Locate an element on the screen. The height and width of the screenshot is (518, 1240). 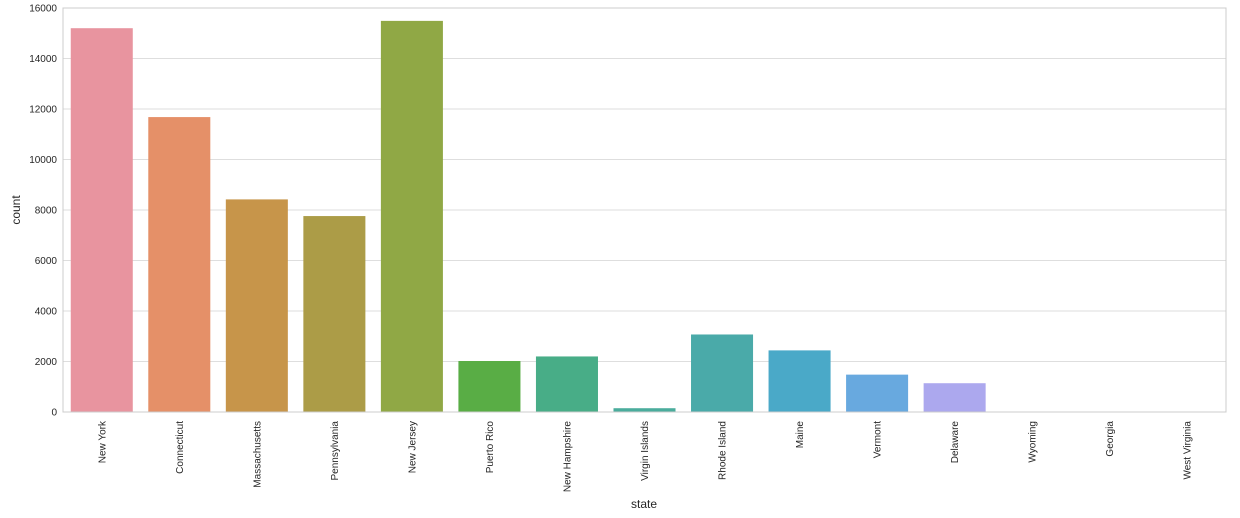
x-tick-label: New Jersey is located at coordinates (412, 447).